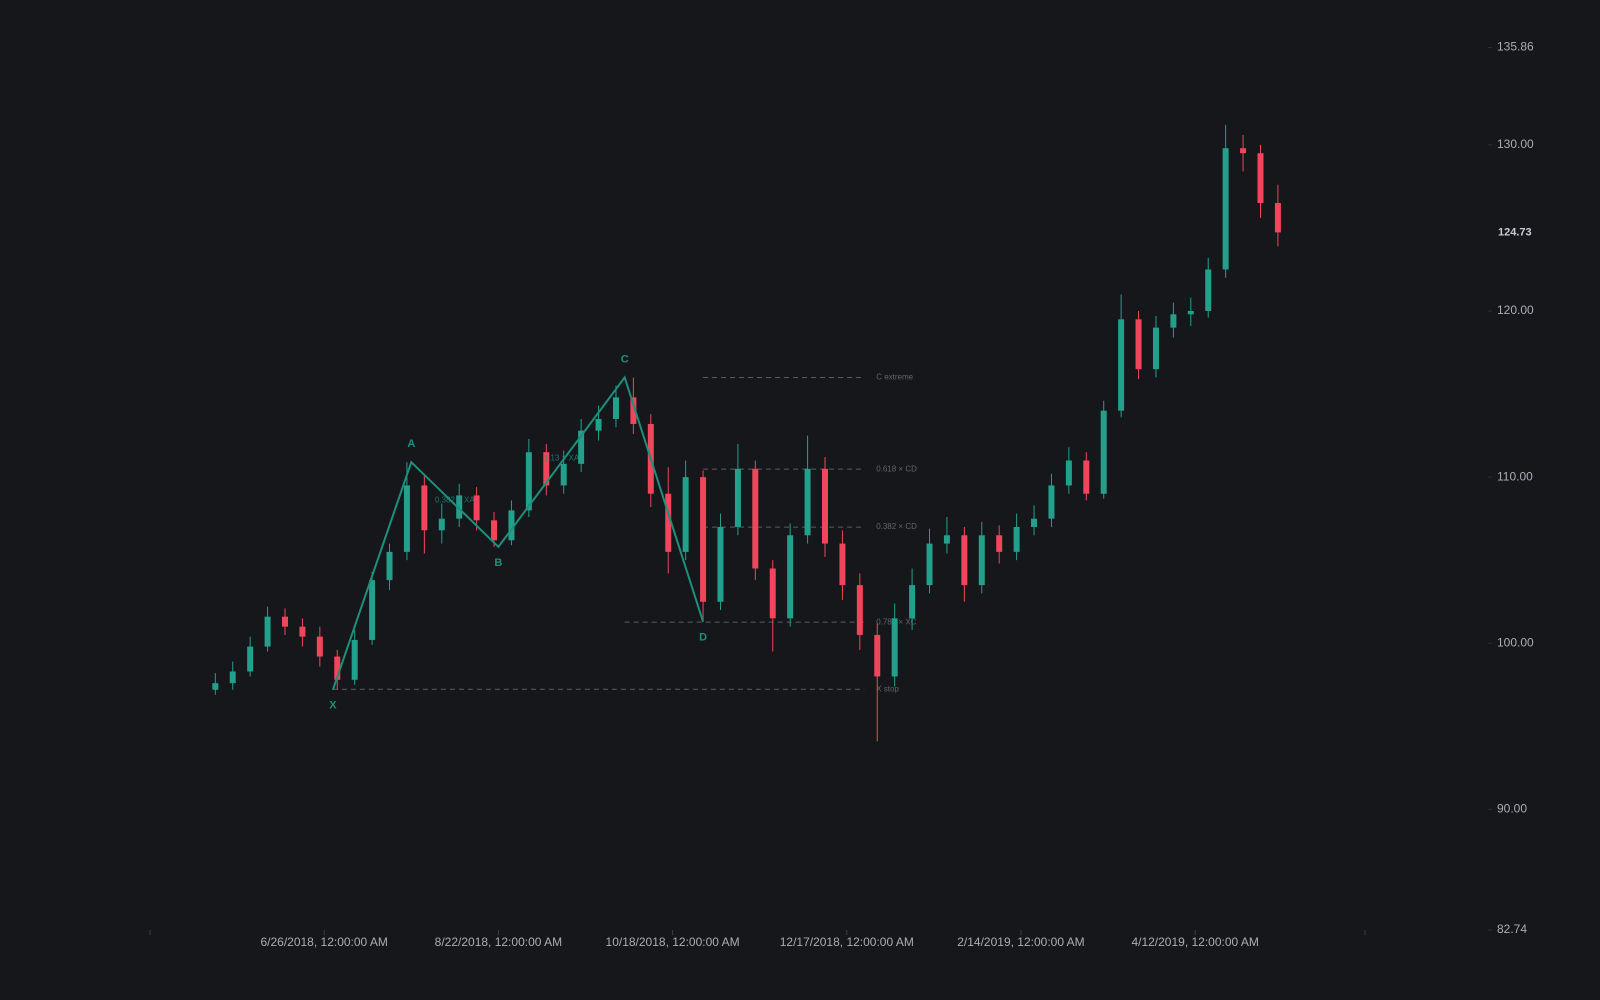  I want to click on y-tick-label: 90.00, so click(1512, 809).